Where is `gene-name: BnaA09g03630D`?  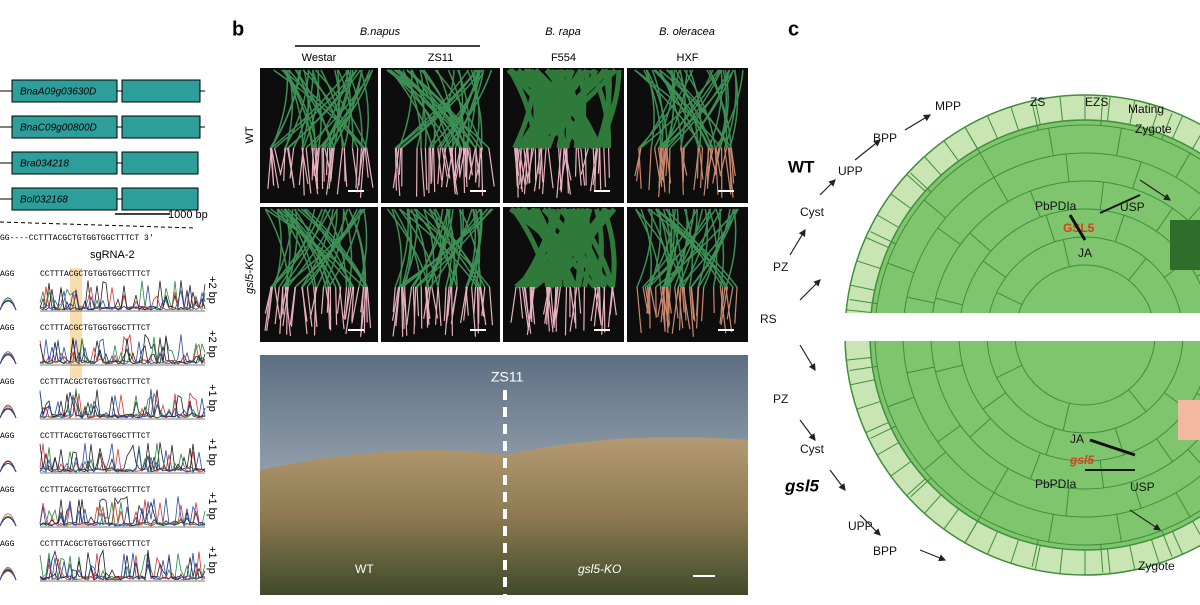
gene-name: BnaA09g03630D is located at coordinates (58, 92).